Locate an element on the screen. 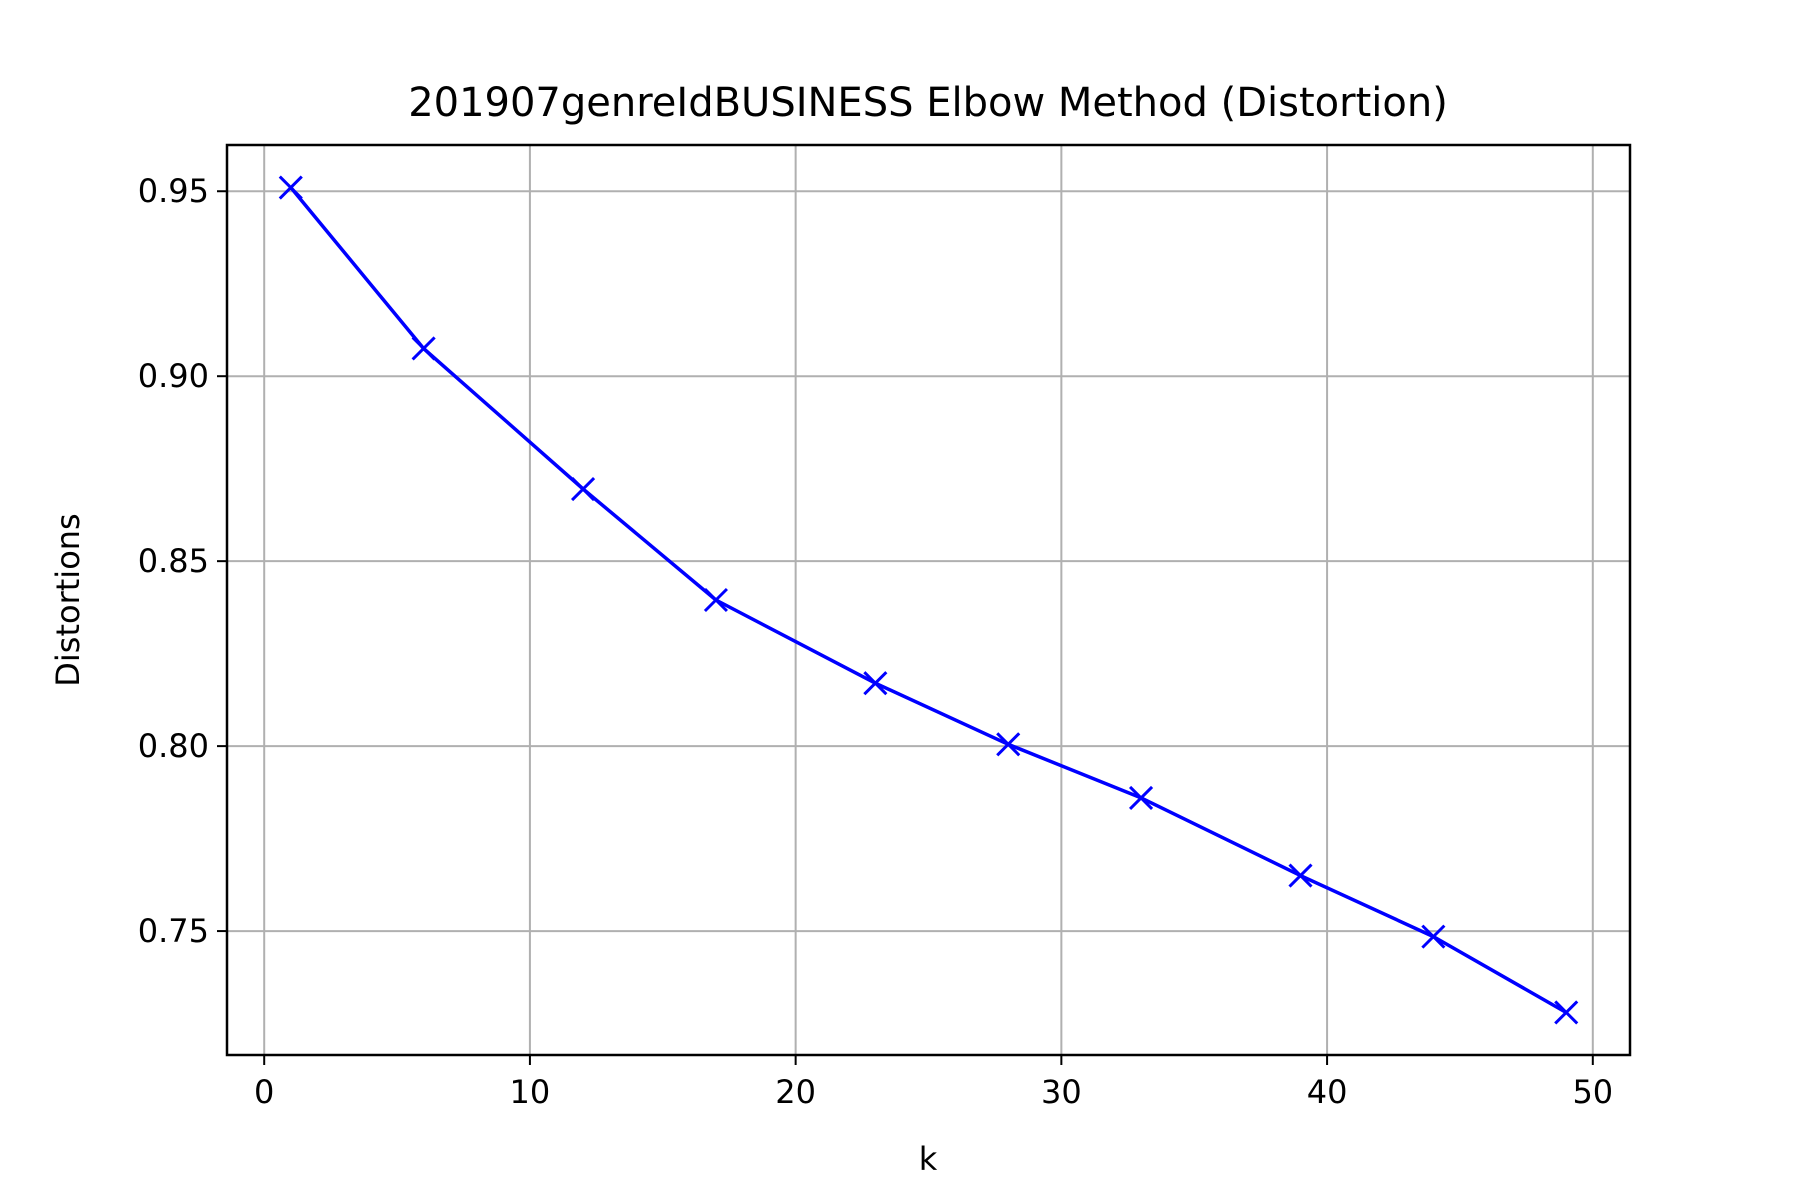 Image resolution: width=1800 pixels, height=1200 pixels. y-tick-label: 0.95 is located at coordinates (173, 191).